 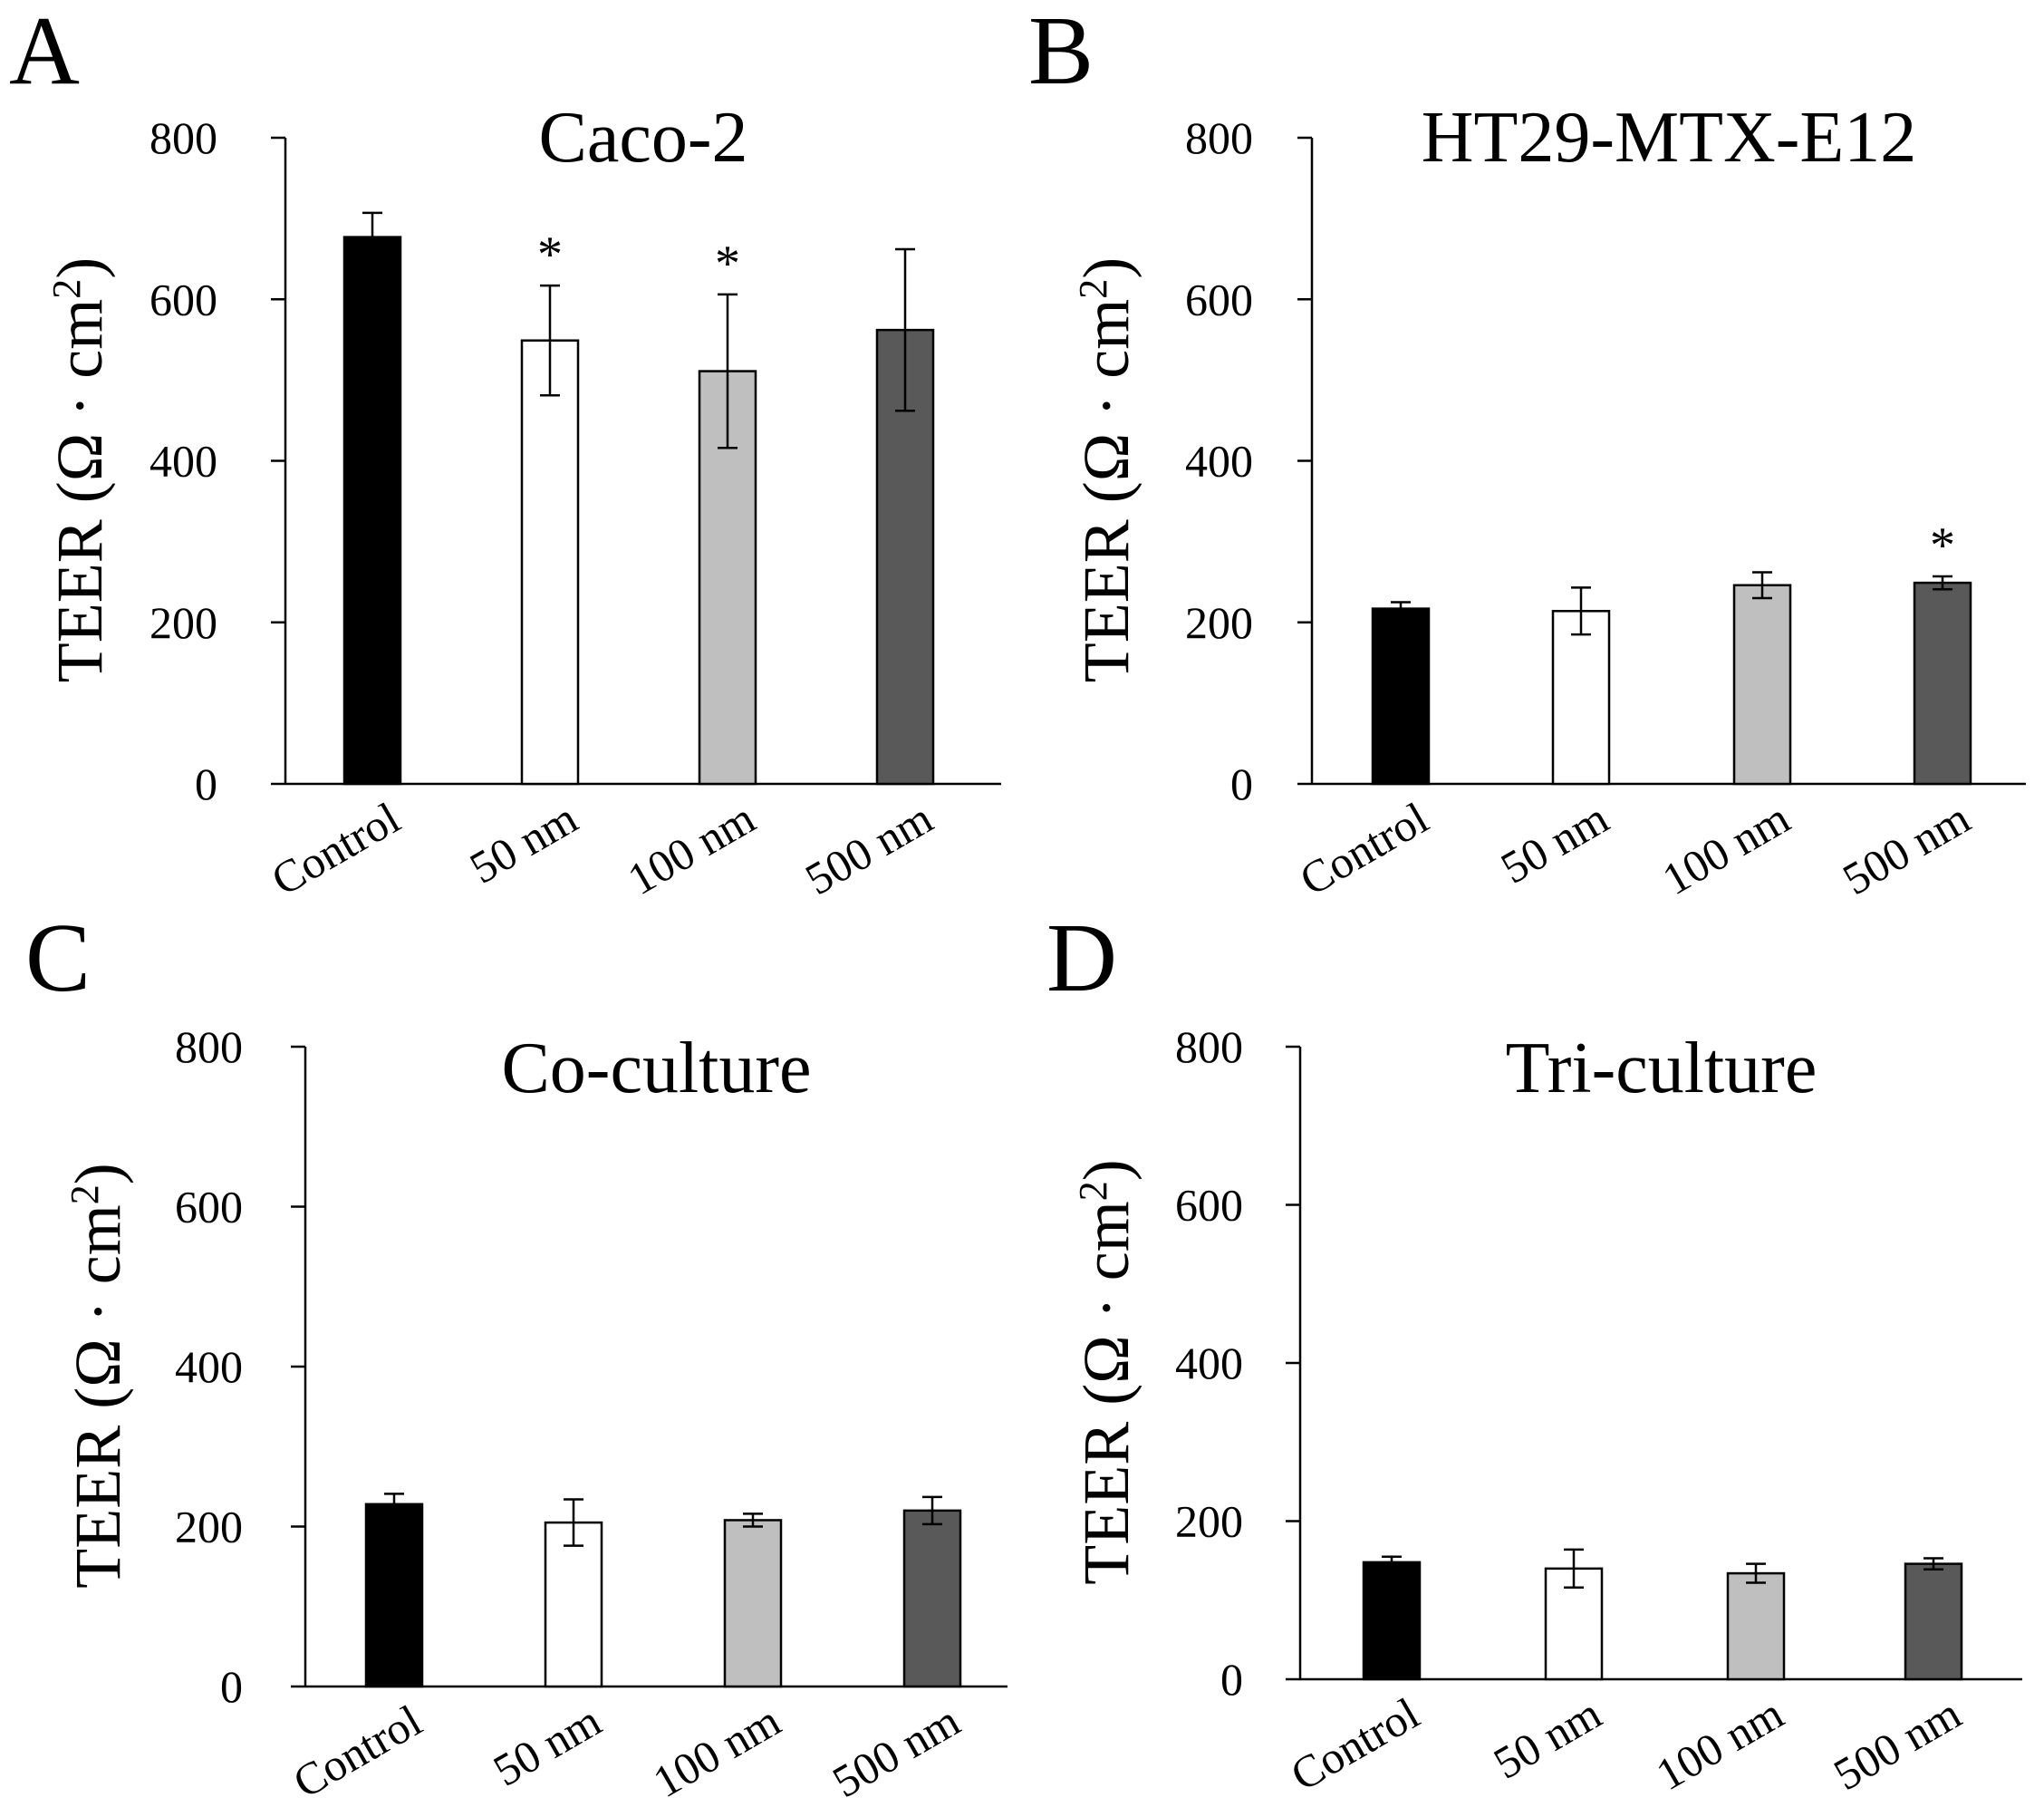 What do you see at coordinates (1661, 1068) in the screenshot?
I see `chart-title: Tri-culture` at bounding box center [1661, 1068].